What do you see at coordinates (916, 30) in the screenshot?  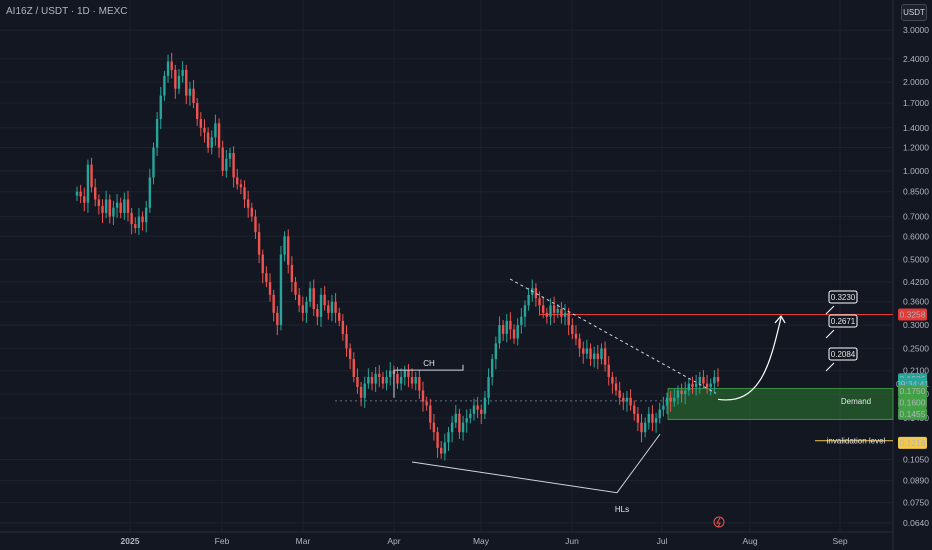 I see `price-axis-label: 3.0000` at bounding box center [916, 30].